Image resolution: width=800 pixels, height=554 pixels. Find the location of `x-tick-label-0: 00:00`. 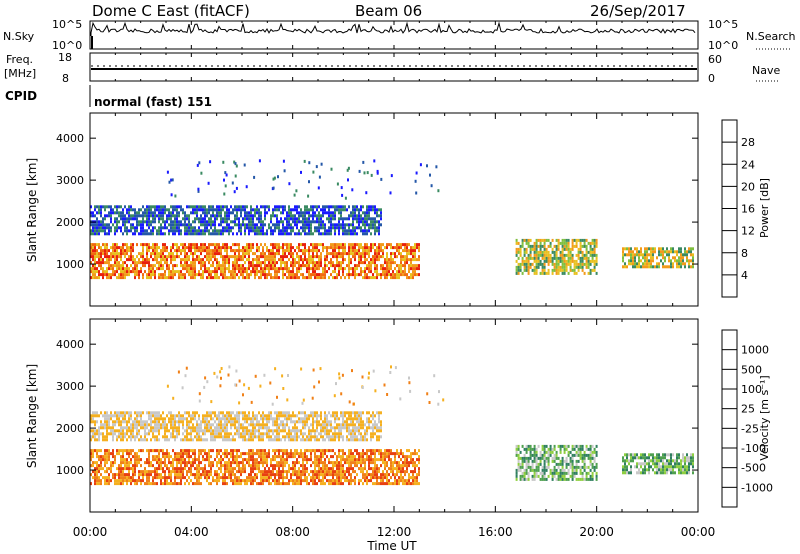

x-tick-label-0: 00:00 is located at coordinates (90, 532).